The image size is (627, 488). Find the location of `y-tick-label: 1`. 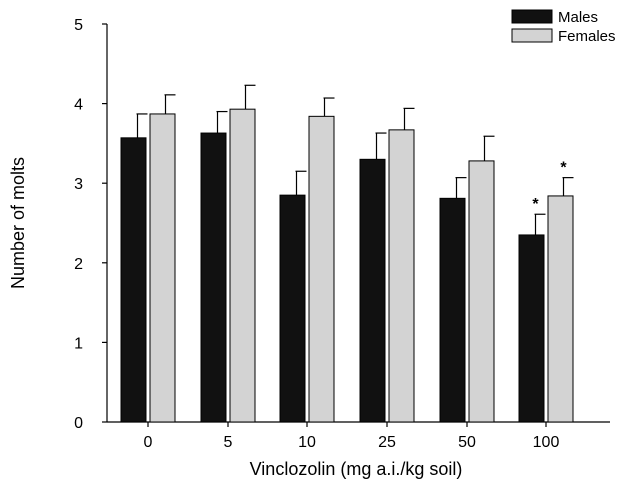

y-tick-label: 1 is located at coordinates (78, 343).